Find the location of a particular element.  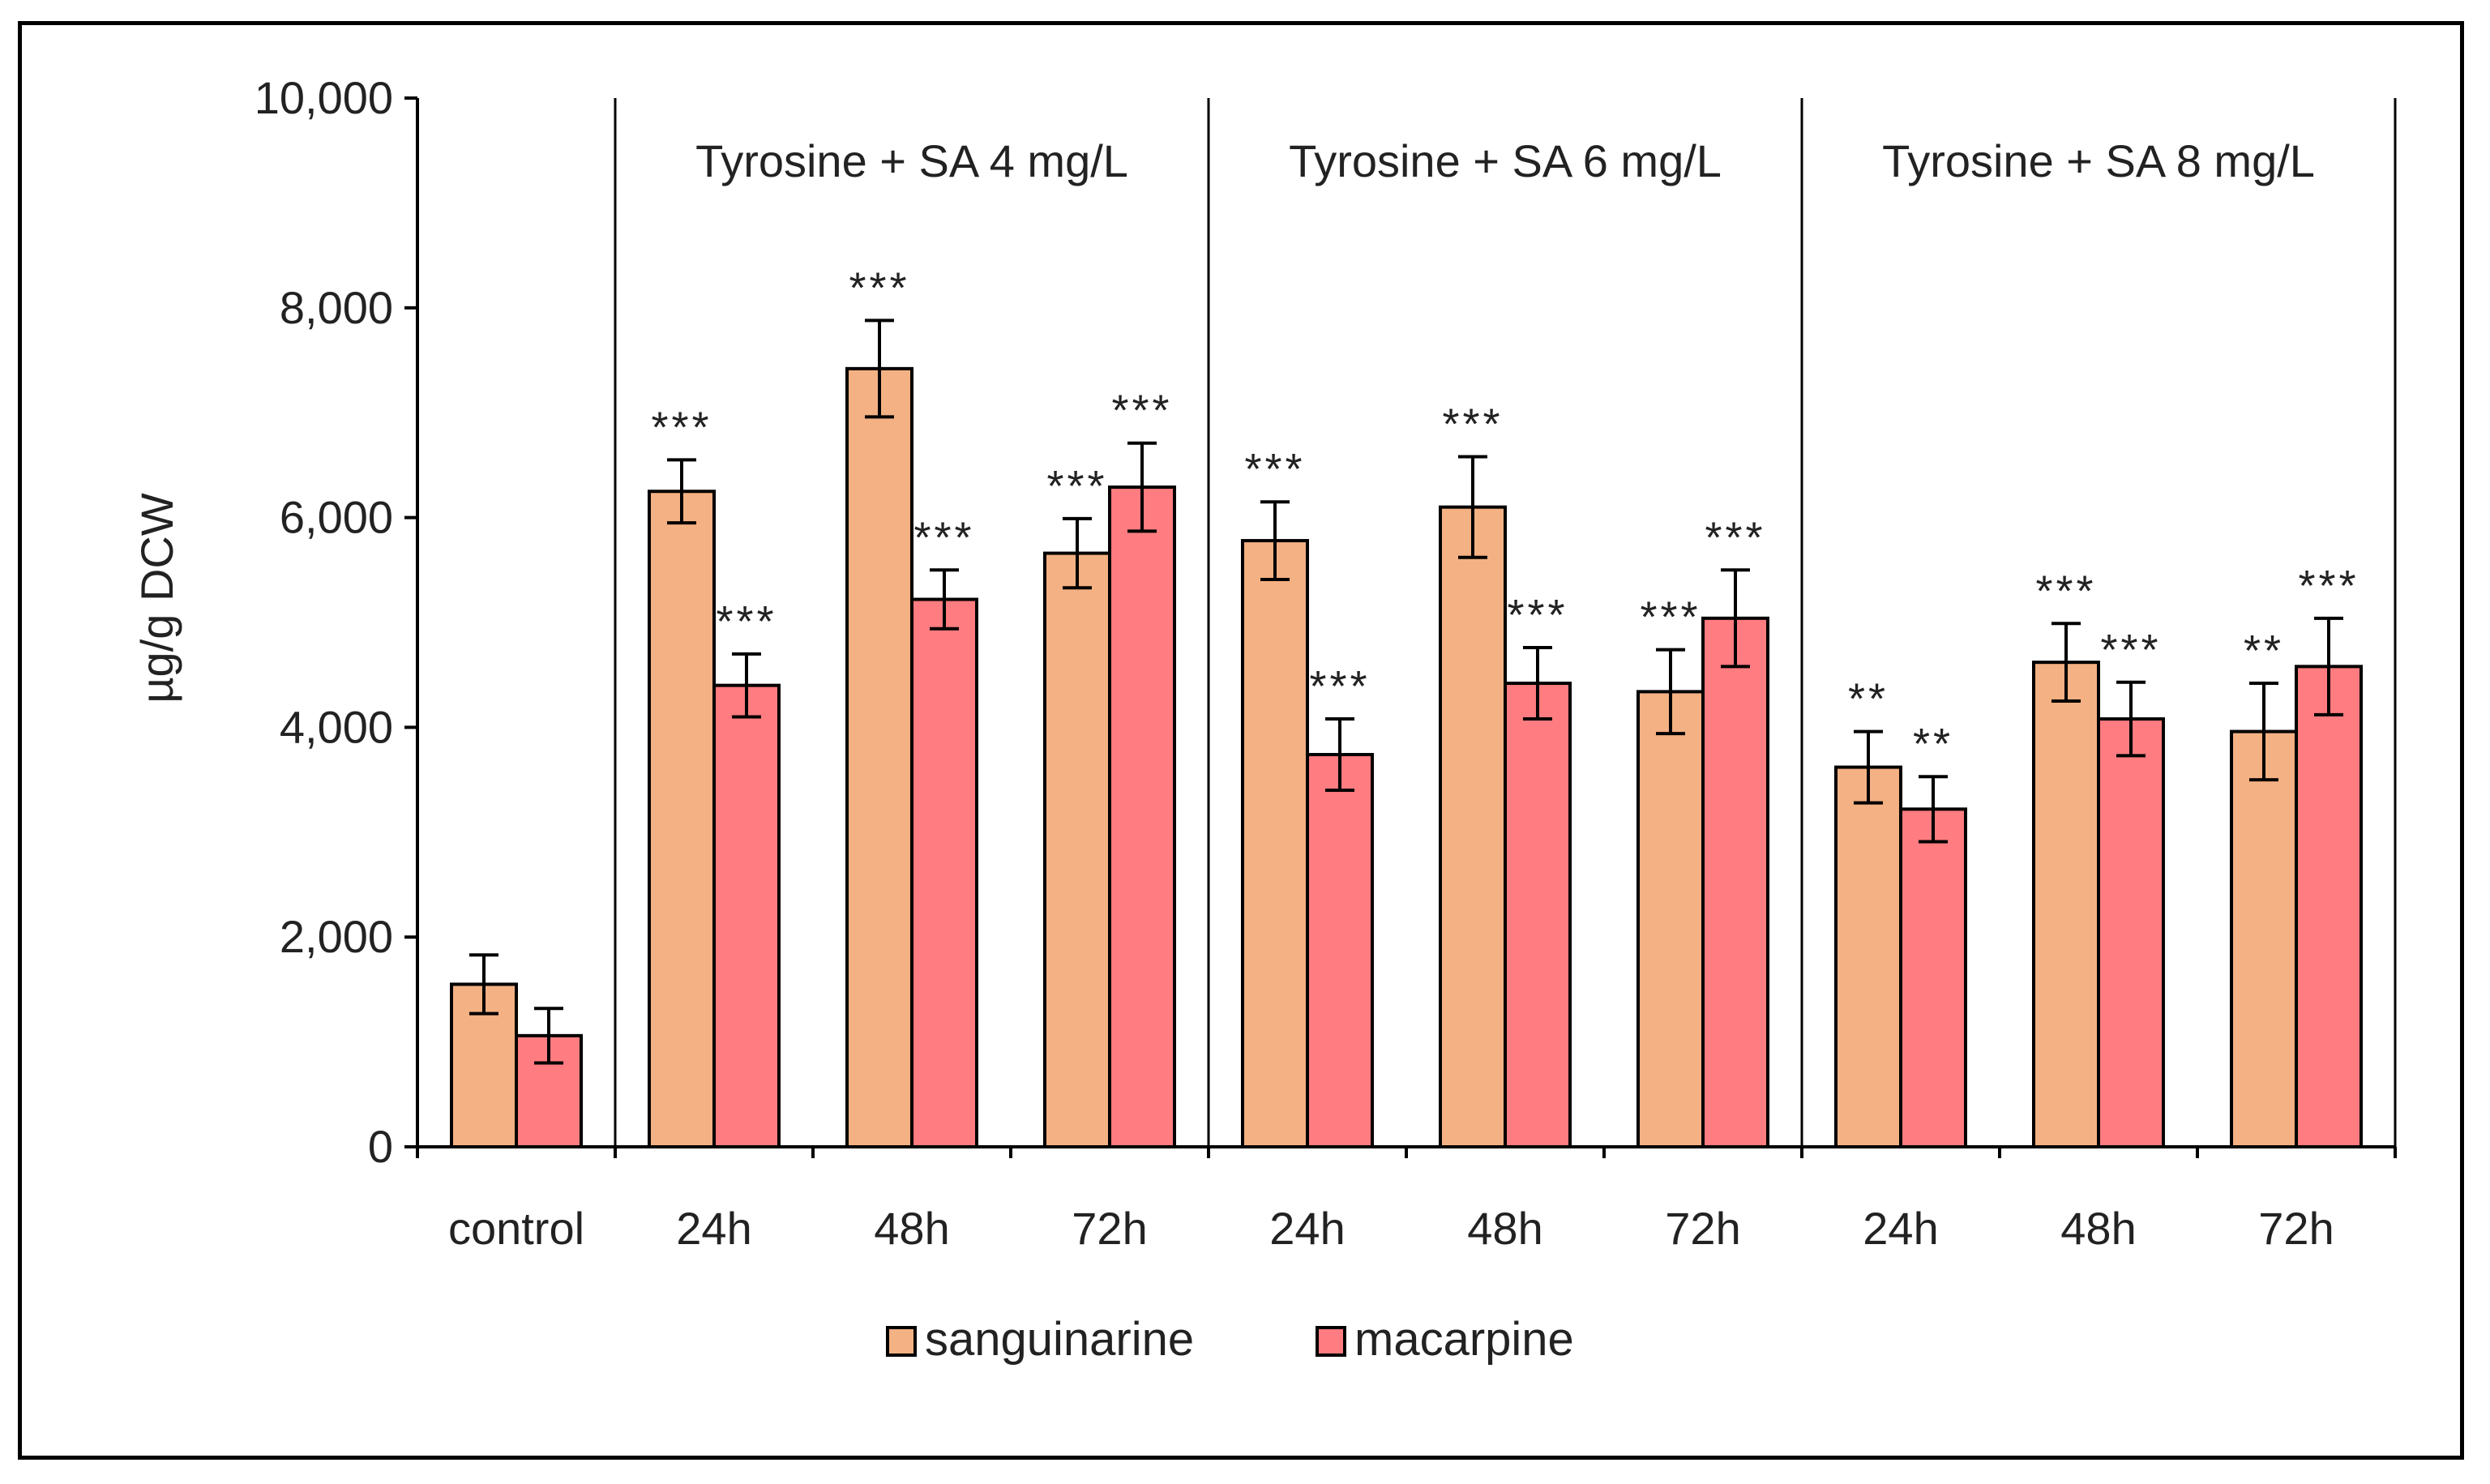

legend-label: sanguinarine is located at coordinates (1060, 1339).